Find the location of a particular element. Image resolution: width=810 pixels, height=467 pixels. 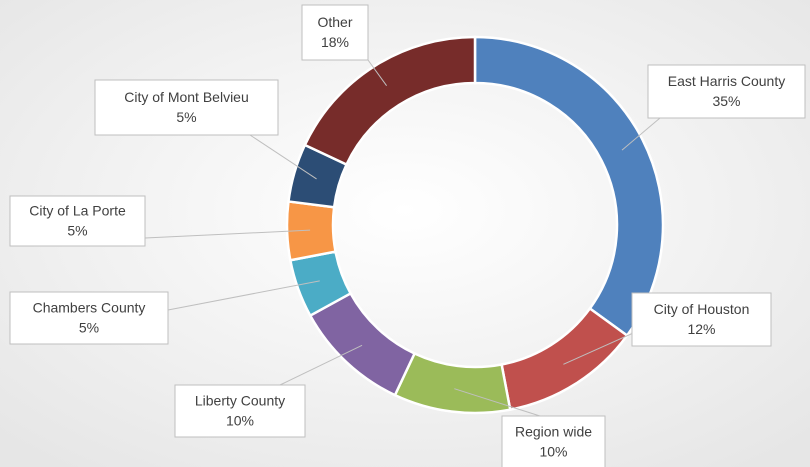

category-label: City of Houston is located at coordinates (702, 309).